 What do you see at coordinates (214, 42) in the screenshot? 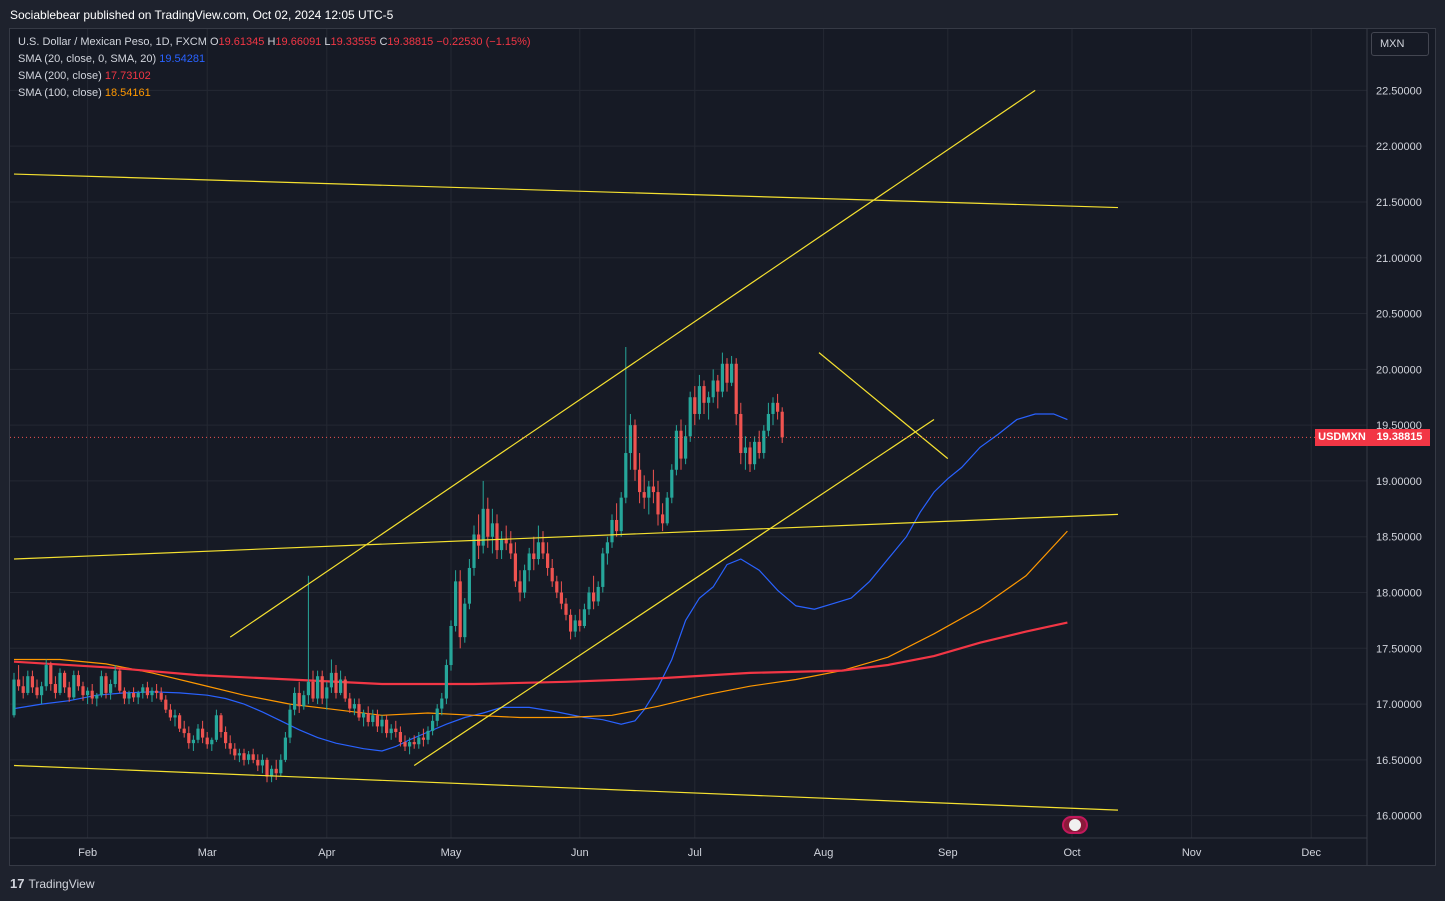
I see `open-label: O` at bounding box center [214, 42].